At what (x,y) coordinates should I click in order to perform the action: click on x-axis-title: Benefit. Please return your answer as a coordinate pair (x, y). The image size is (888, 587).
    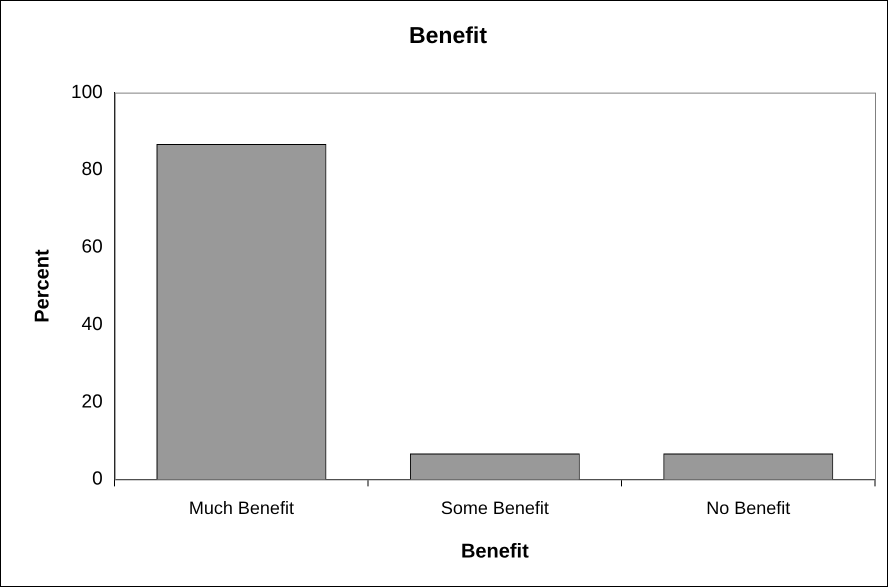
    Looking at the image, I should click on (495, 551).